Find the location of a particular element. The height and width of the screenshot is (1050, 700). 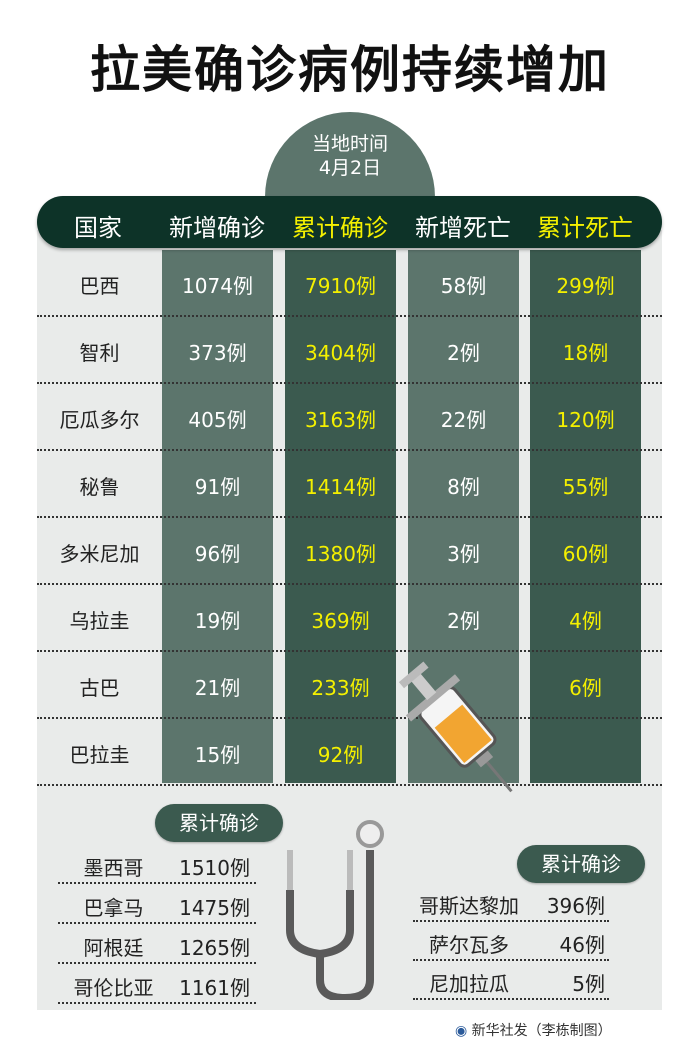

country-name: 乌拉圭 is located at coordinates (99, 621).